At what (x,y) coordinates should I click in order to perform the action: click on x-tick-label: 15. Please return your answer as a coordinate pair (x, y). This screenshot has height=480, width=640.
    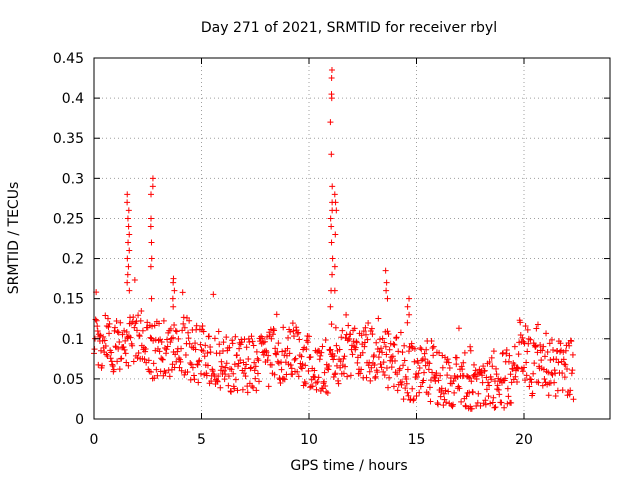
    Looking at the image, I should click on (417, 440).